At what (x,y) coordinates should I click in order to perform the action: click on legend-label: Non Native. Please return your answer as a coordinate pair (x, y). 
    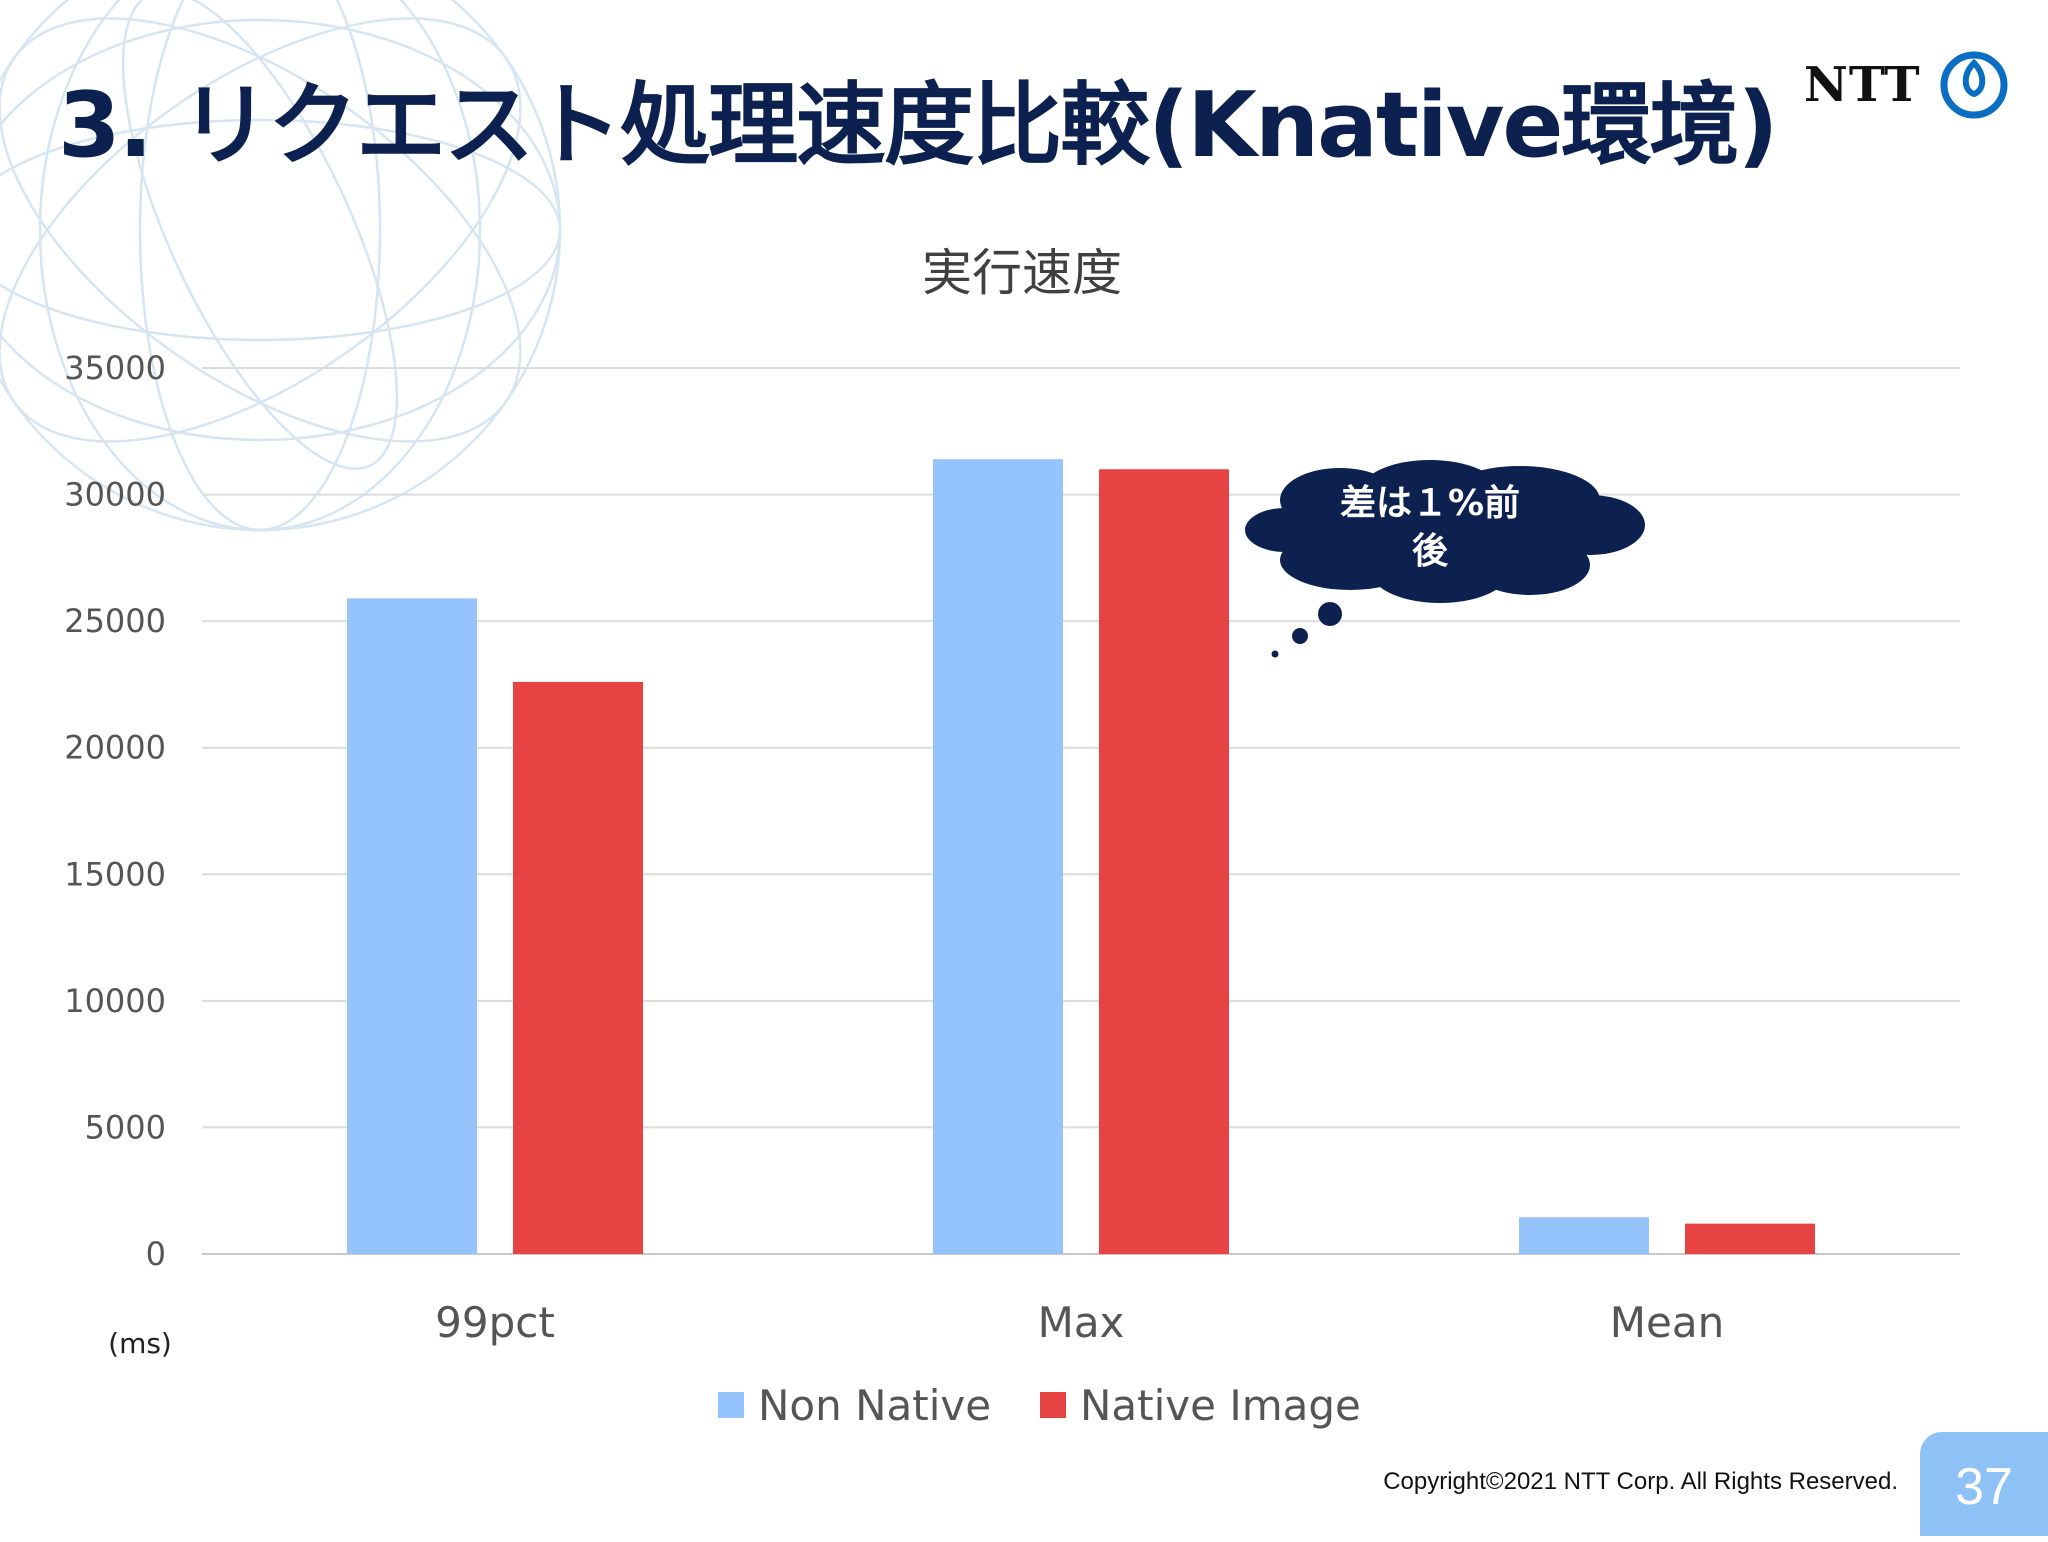
    Looking at the image, I should click on (874, 1405).